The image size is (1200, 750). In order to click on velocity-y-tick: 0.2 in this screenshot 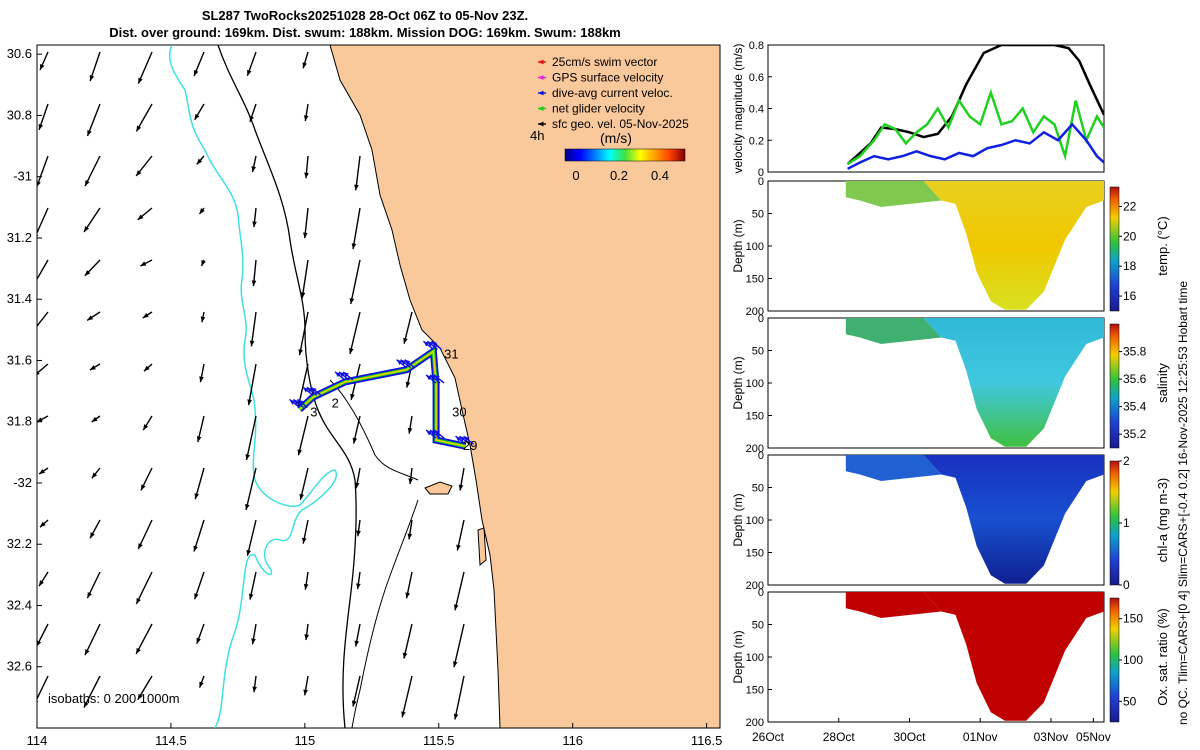, I will do `click(756, 141)`.